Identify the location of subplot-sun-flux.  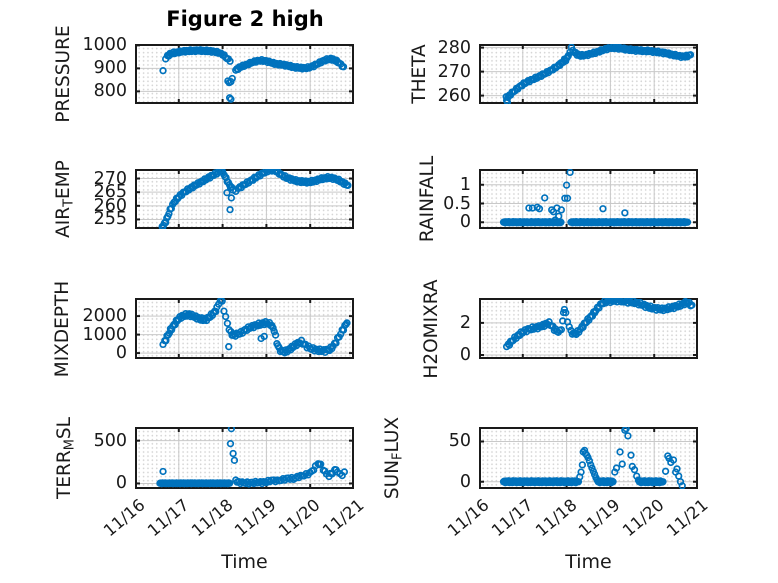
(588, 458).